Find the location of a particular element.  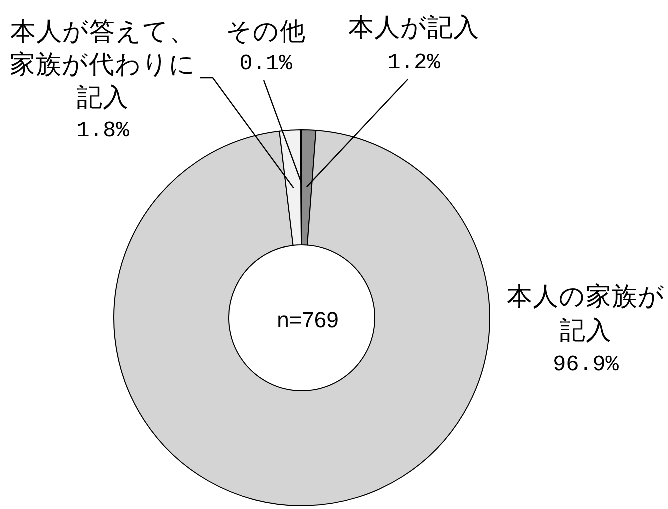

slice-label: 本人が答えて、家族が代わりに記入 is located at coordinates (103, 65).